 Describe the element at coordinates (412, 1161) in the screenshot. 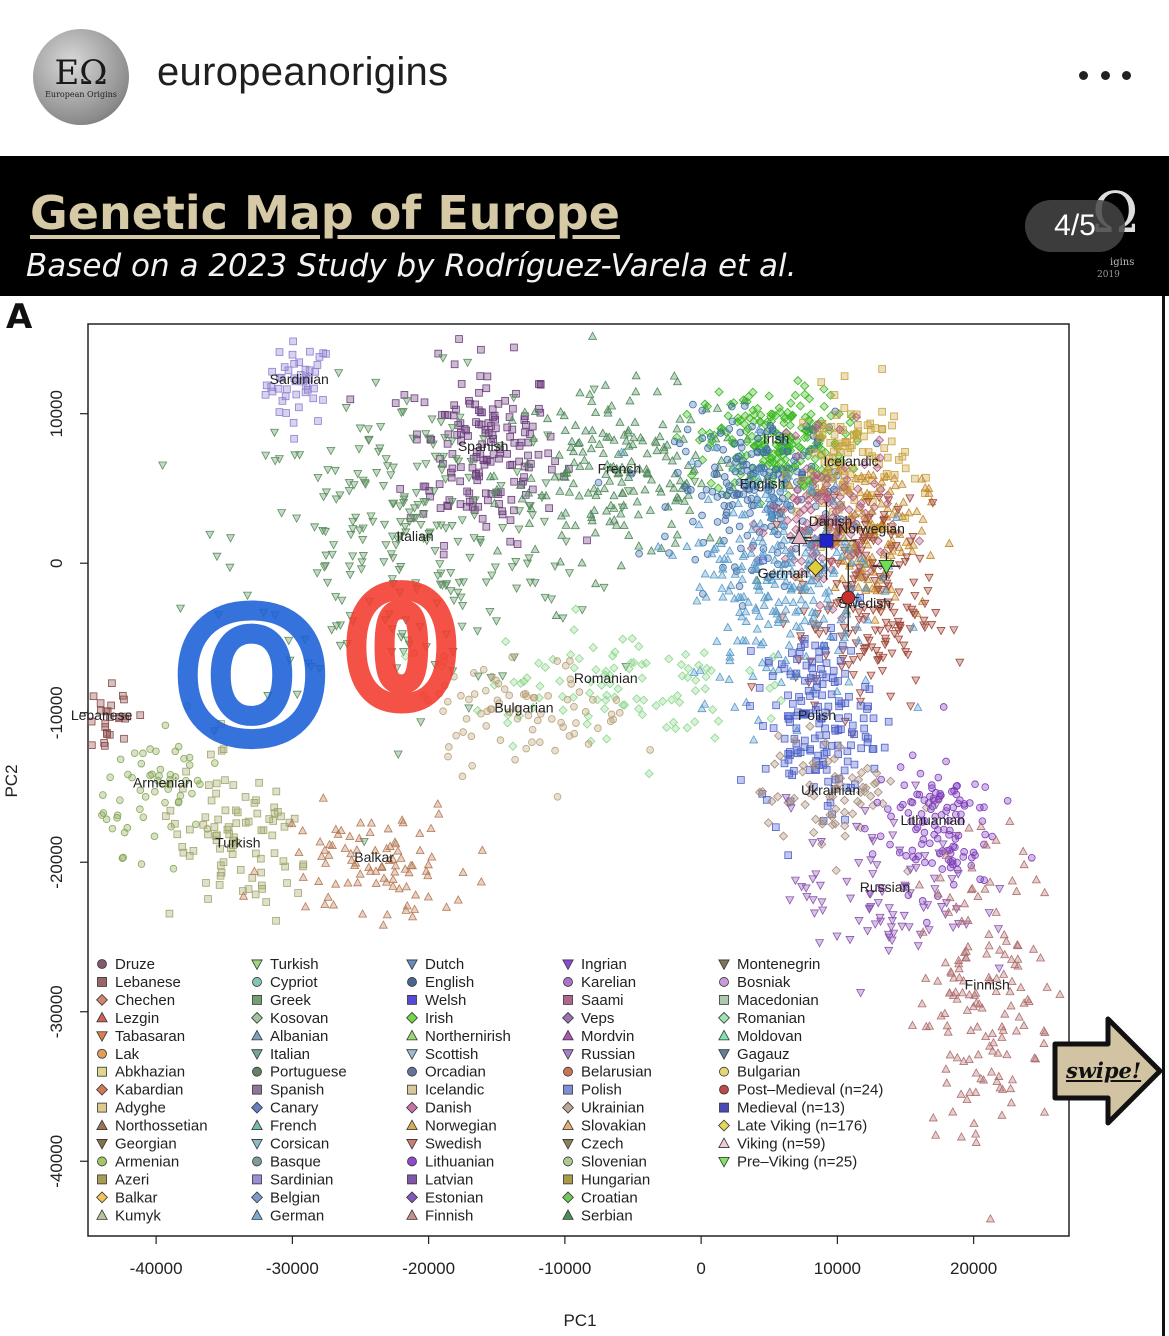

I see `legend-swatch-lithuanian` at that location.